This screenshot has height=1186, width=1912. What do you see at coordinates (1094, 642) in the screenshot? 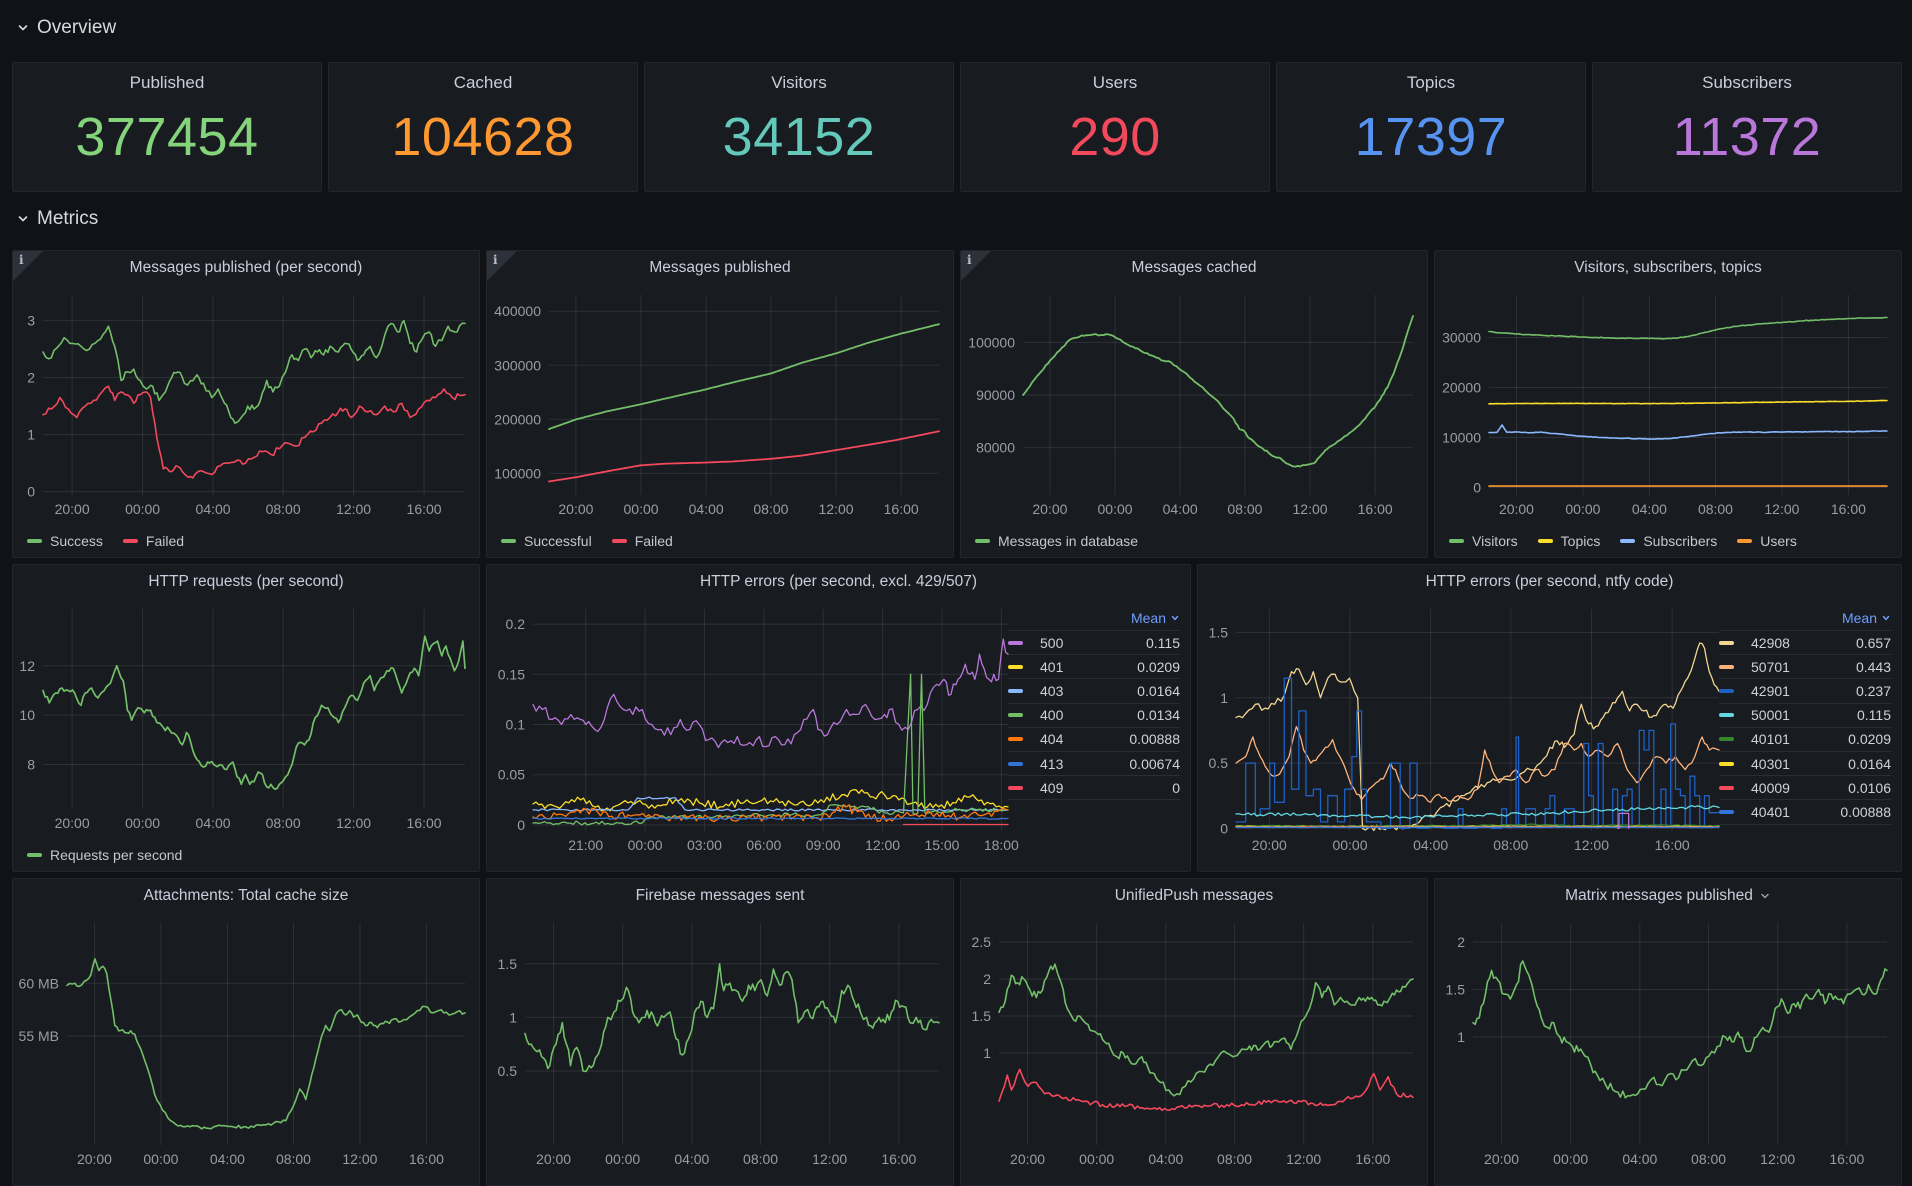
I see `legend-table-row: 500 0.115` at bounding box center [1094, 642].